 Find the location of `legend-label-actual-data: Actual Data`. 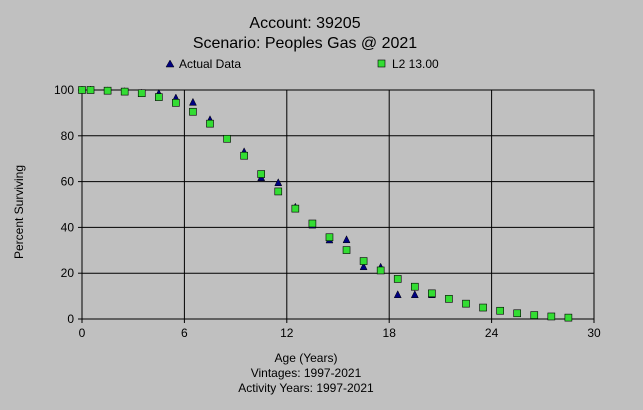

legend-label-actual-data: Actual Data is located at coordinates (210, 64).